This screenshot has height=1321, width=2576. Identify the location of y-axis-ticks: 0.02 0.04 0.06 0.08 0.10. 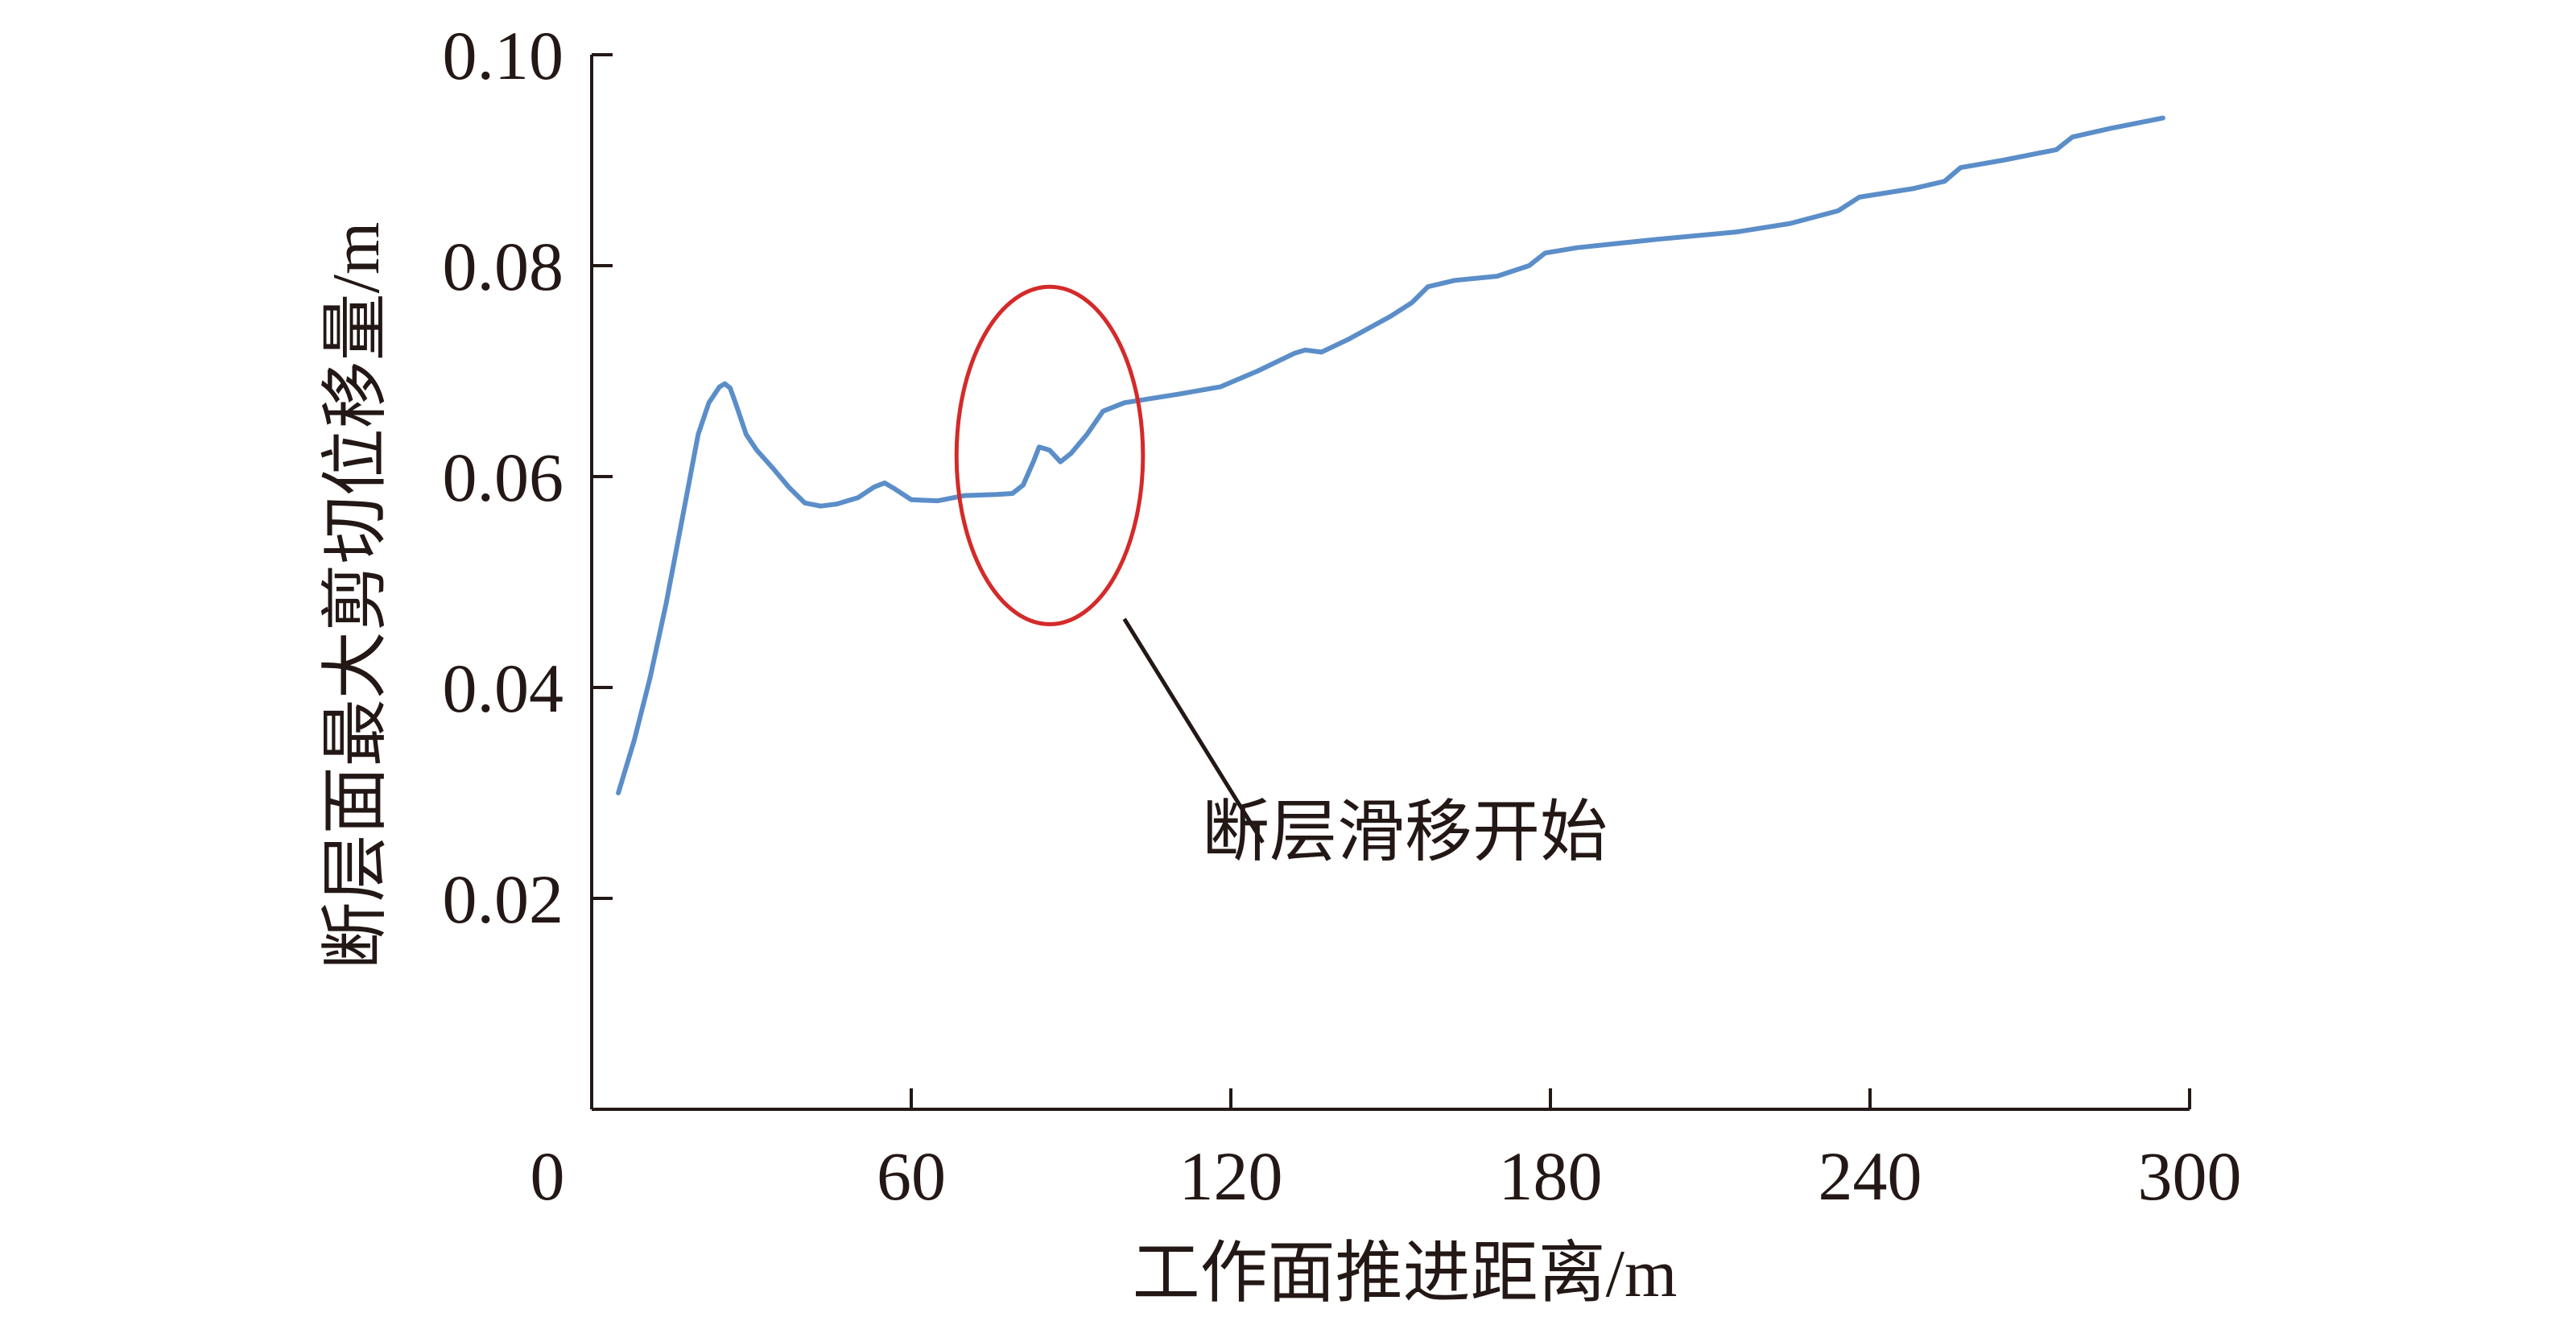
(528, 477).